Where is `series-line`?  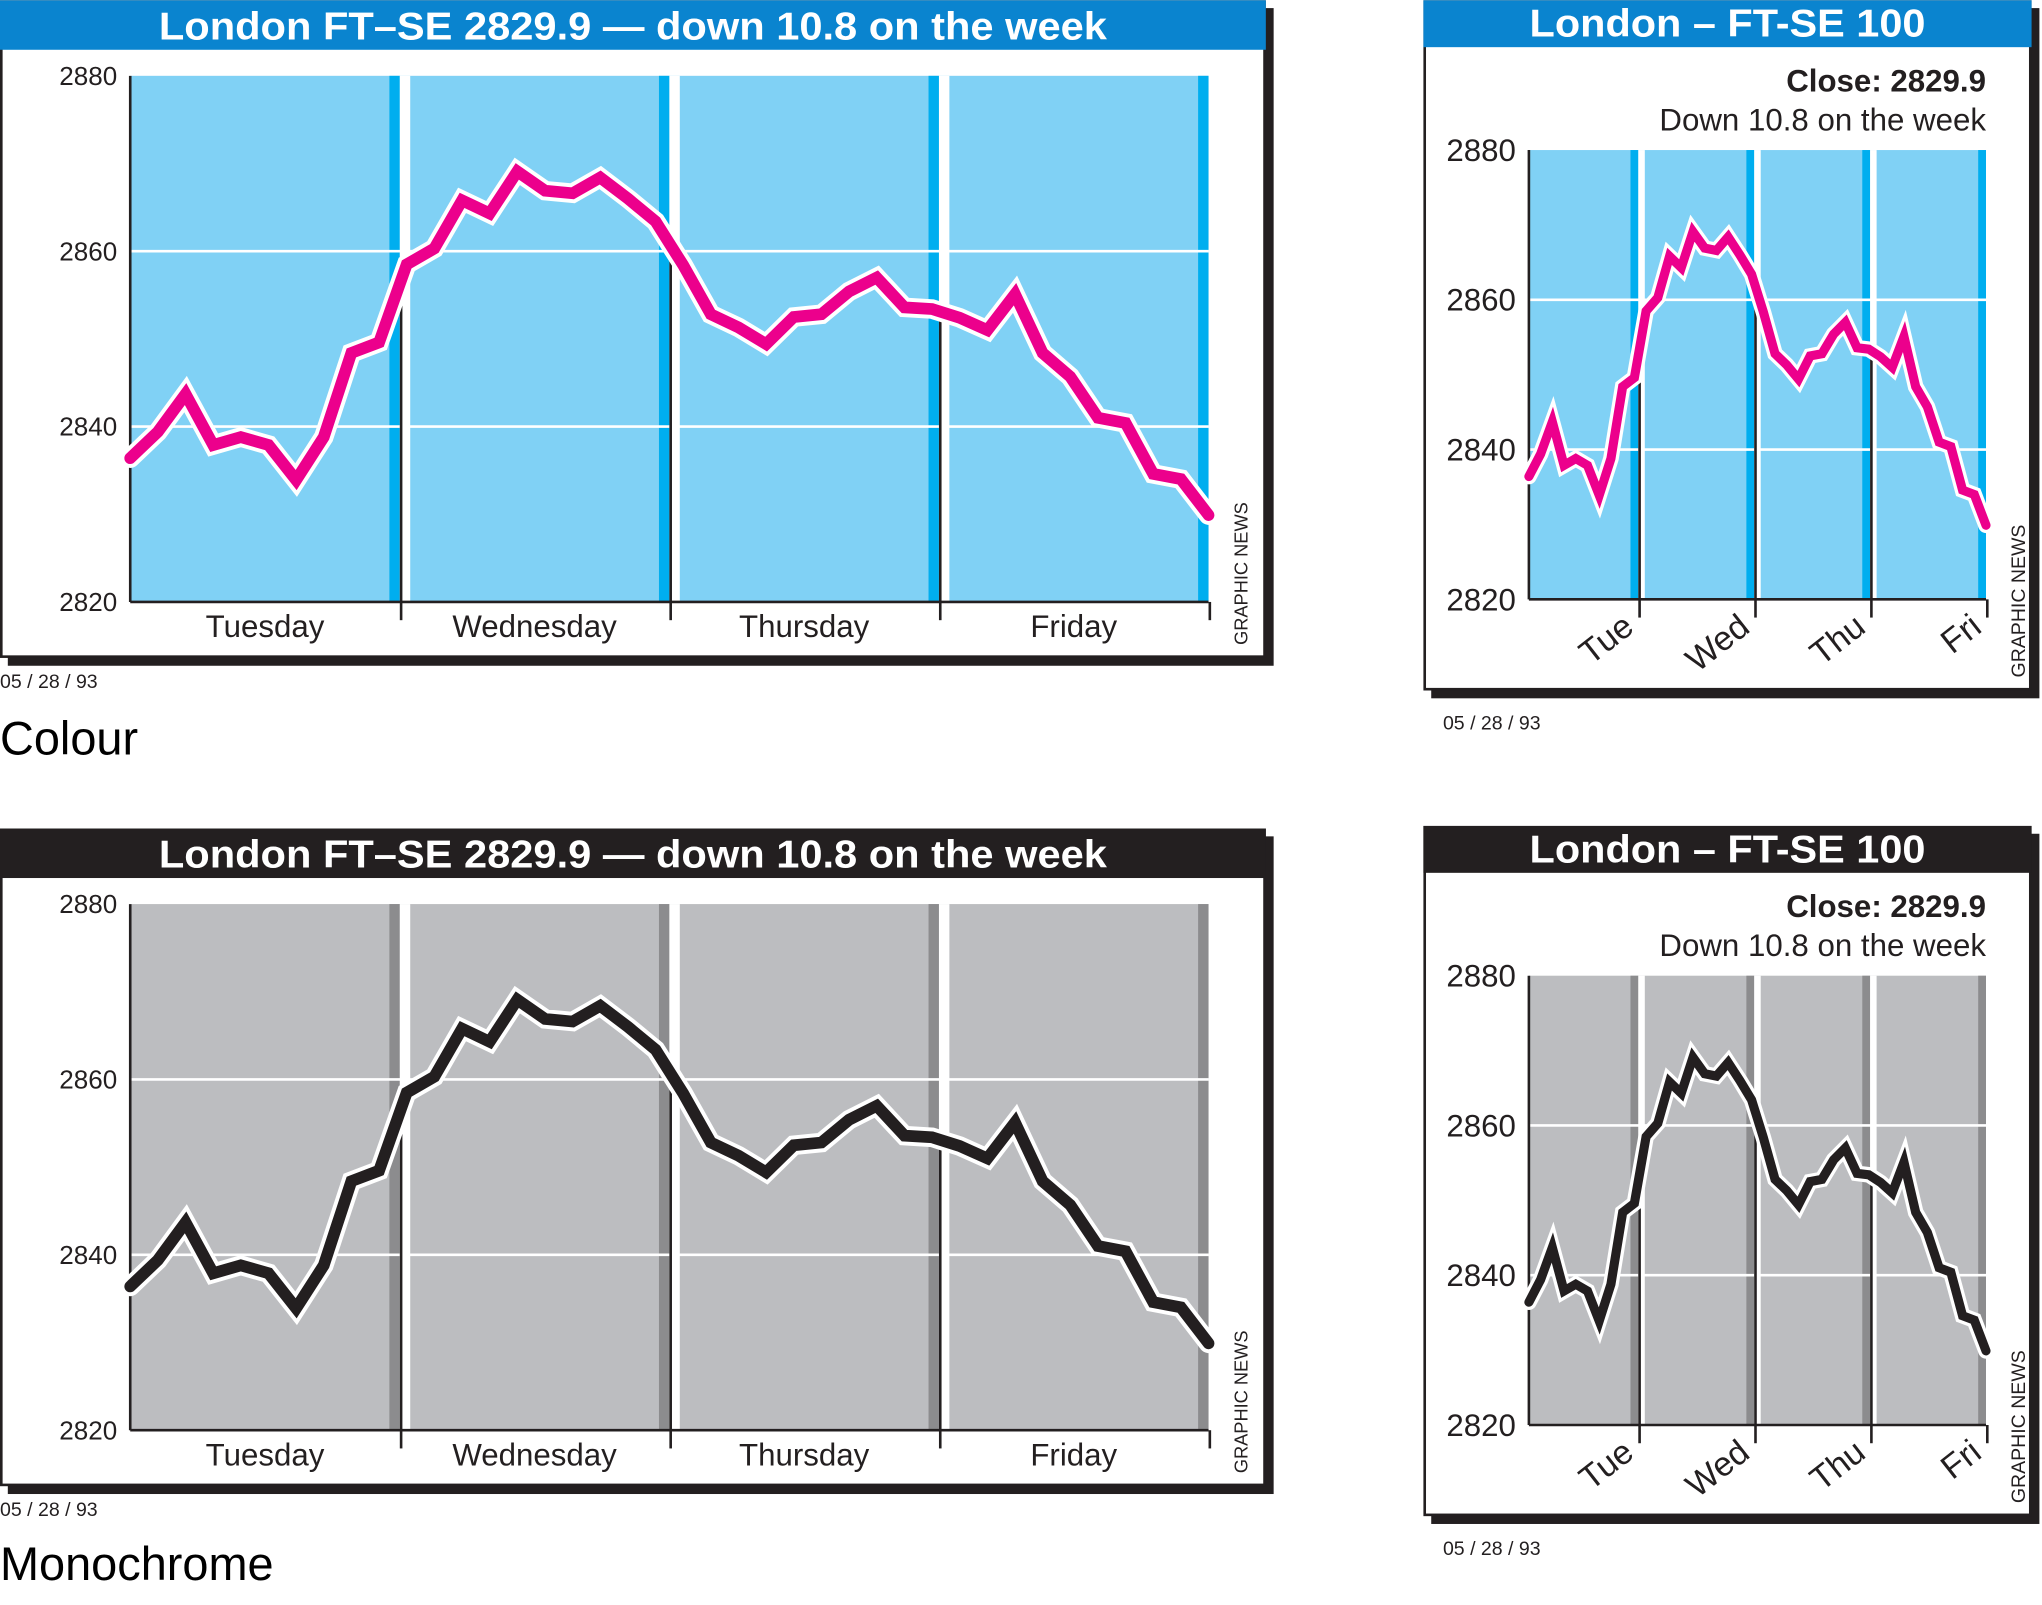 series-line is located at coordinates (669, 1170).